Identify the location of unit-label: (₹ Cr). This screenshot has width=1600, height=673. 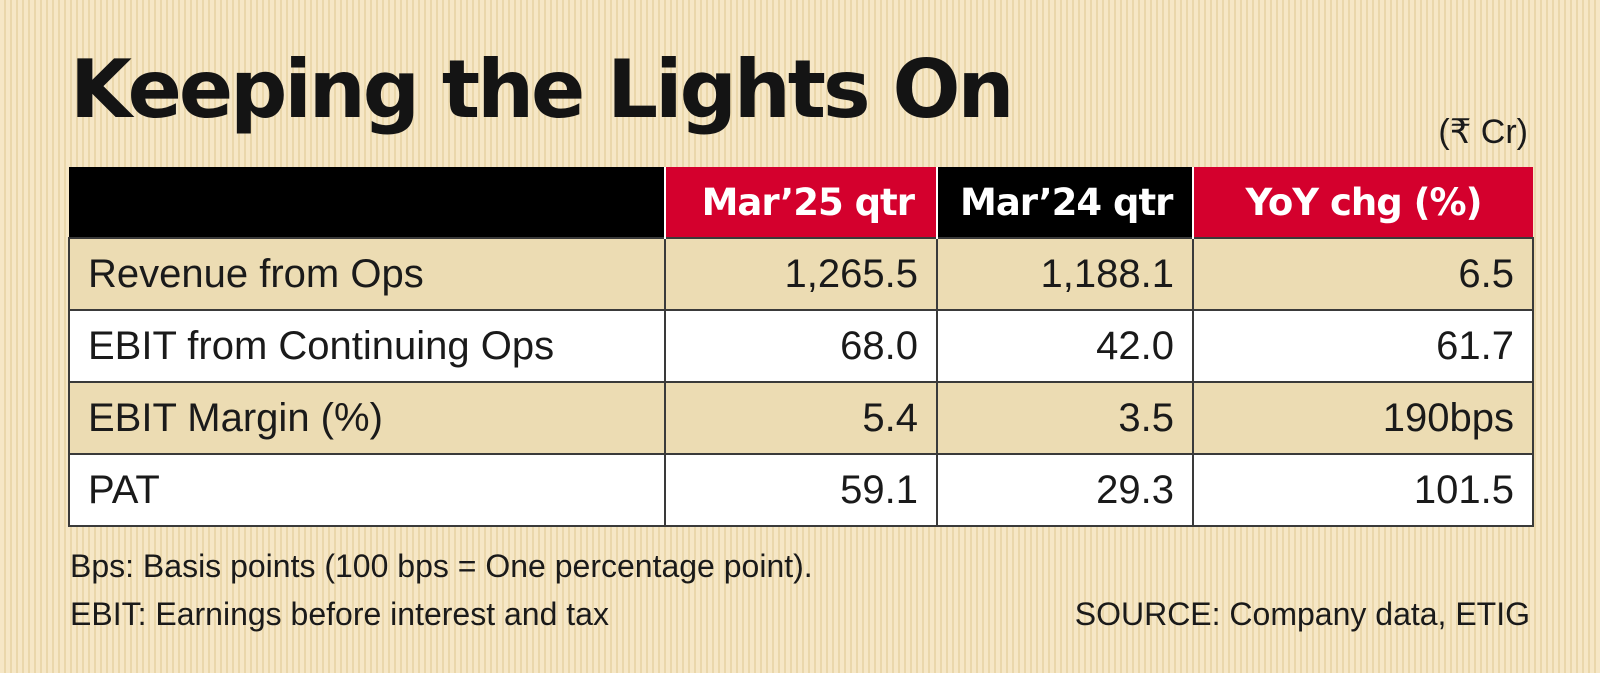
(1483, 132).